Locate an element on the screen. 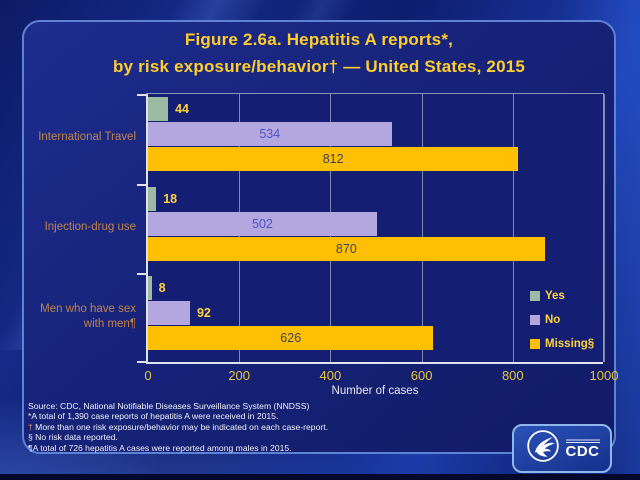 The height and width of the screenshot is (480, 640). legend: Yes No Missing§ is located at coordinates (562, 320).